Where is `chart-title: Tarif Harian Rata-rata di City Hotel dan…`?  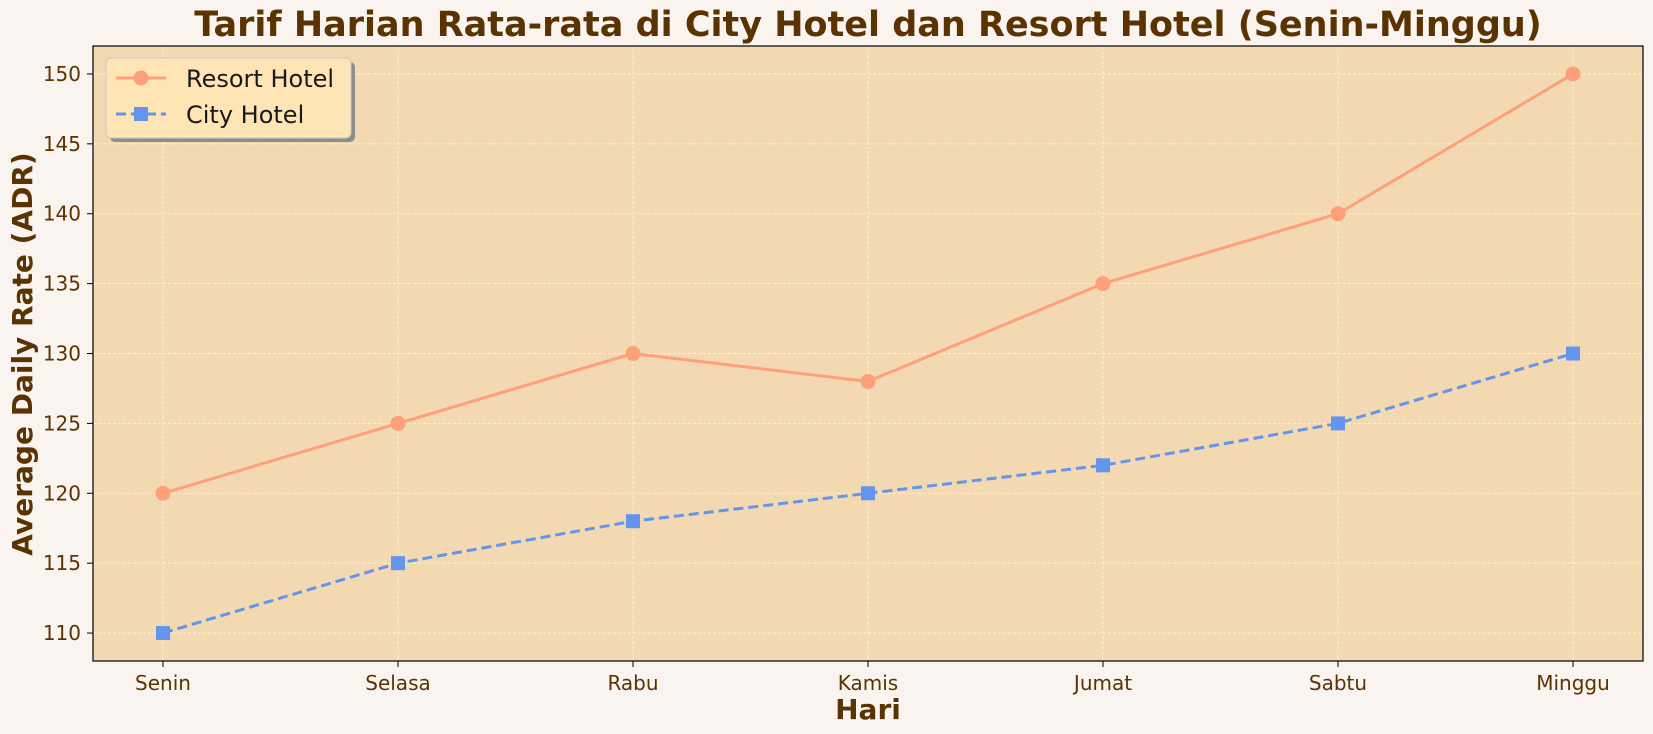
chart-title: Tarif Harian Rata-rata di City Hotel dan… is located at coordinates (868, 25).